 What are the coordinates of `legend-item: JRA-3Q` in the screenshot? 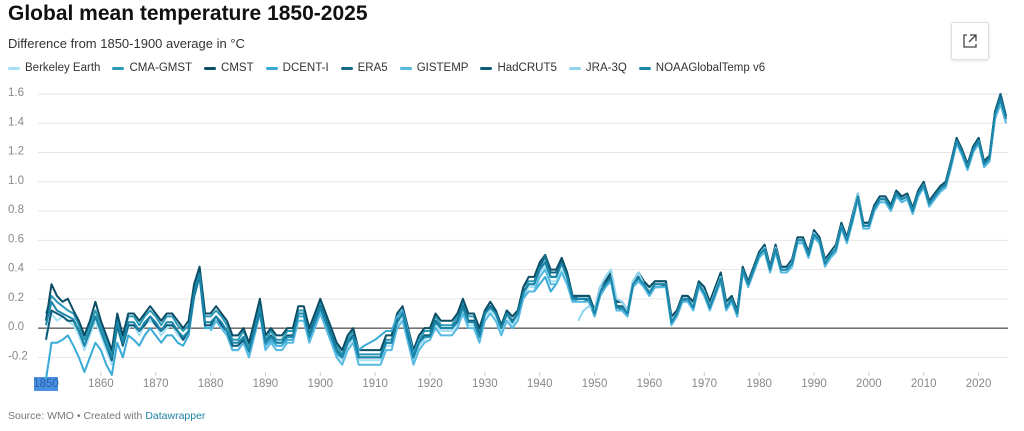 It's located at (597, 68).